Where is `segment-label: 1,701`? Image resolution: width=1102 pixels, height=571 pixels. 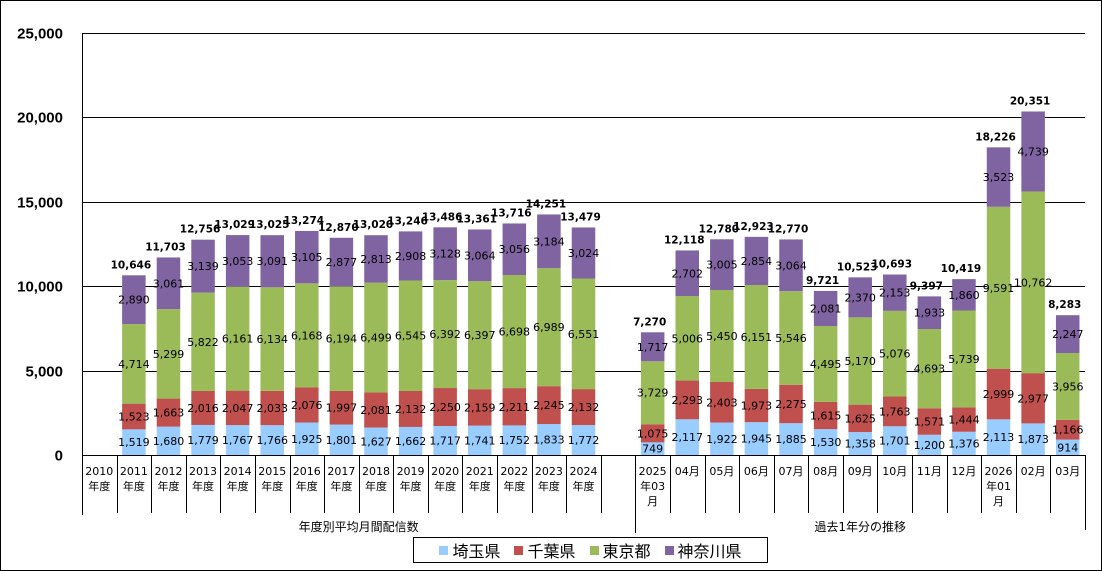
segment-label: 1,701 is located at coordinates (895, 441).